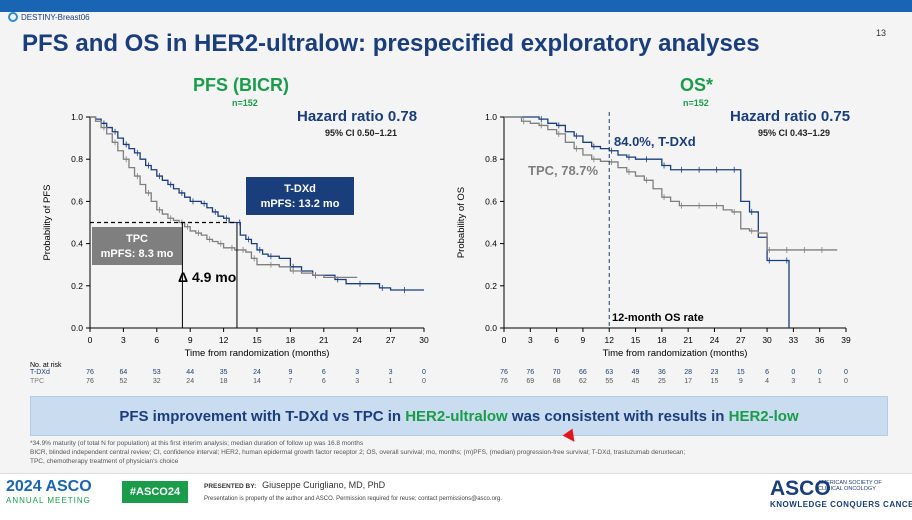 The image size is (912, 520). Describe the element at coordinates (675, 353) in the screenshot. I see `os-x-axis-label: Time from randomization (months)` at that location.